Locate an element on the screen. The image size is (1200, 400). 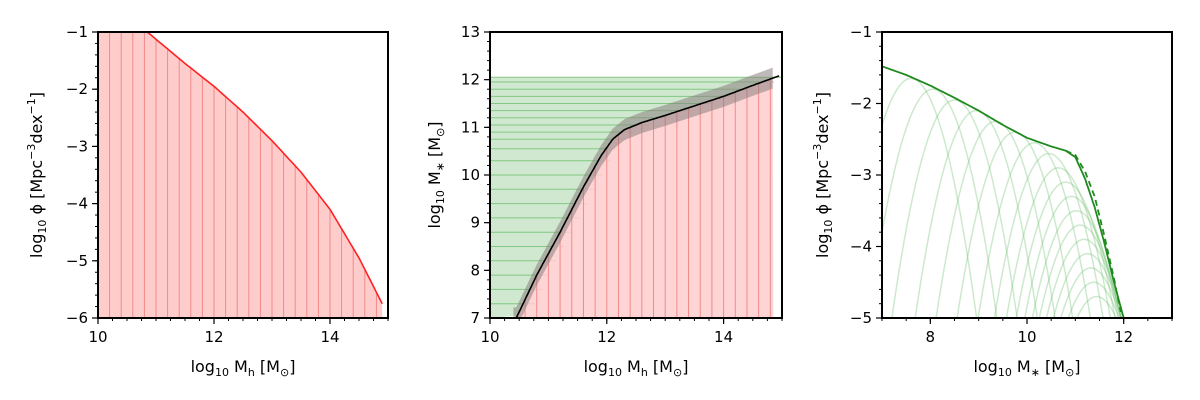
y-tick-label: 13 is located at coordinates (470, 32).